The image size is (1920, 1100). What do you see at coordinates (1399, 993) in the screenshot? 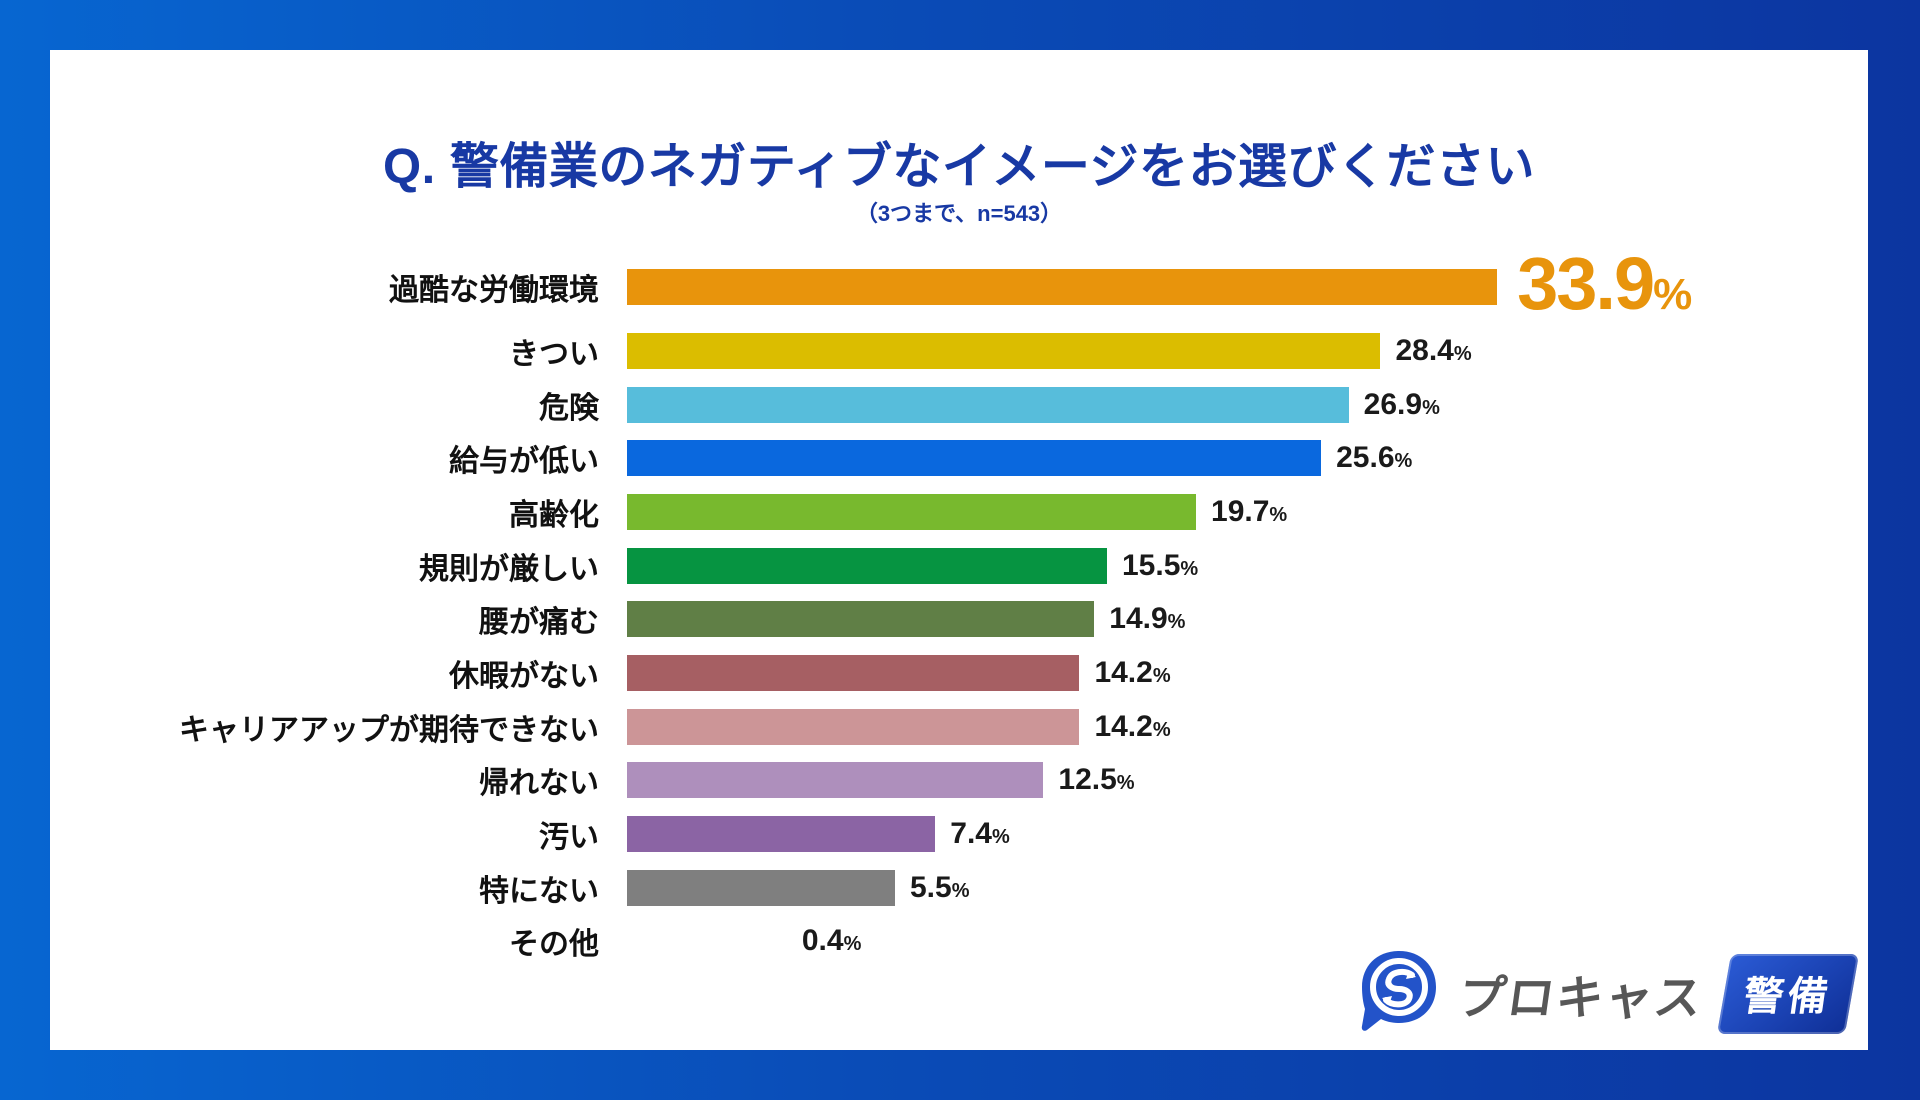
I see `procas-s-speech-bubble-icon` at bounding box center [1399, 993].